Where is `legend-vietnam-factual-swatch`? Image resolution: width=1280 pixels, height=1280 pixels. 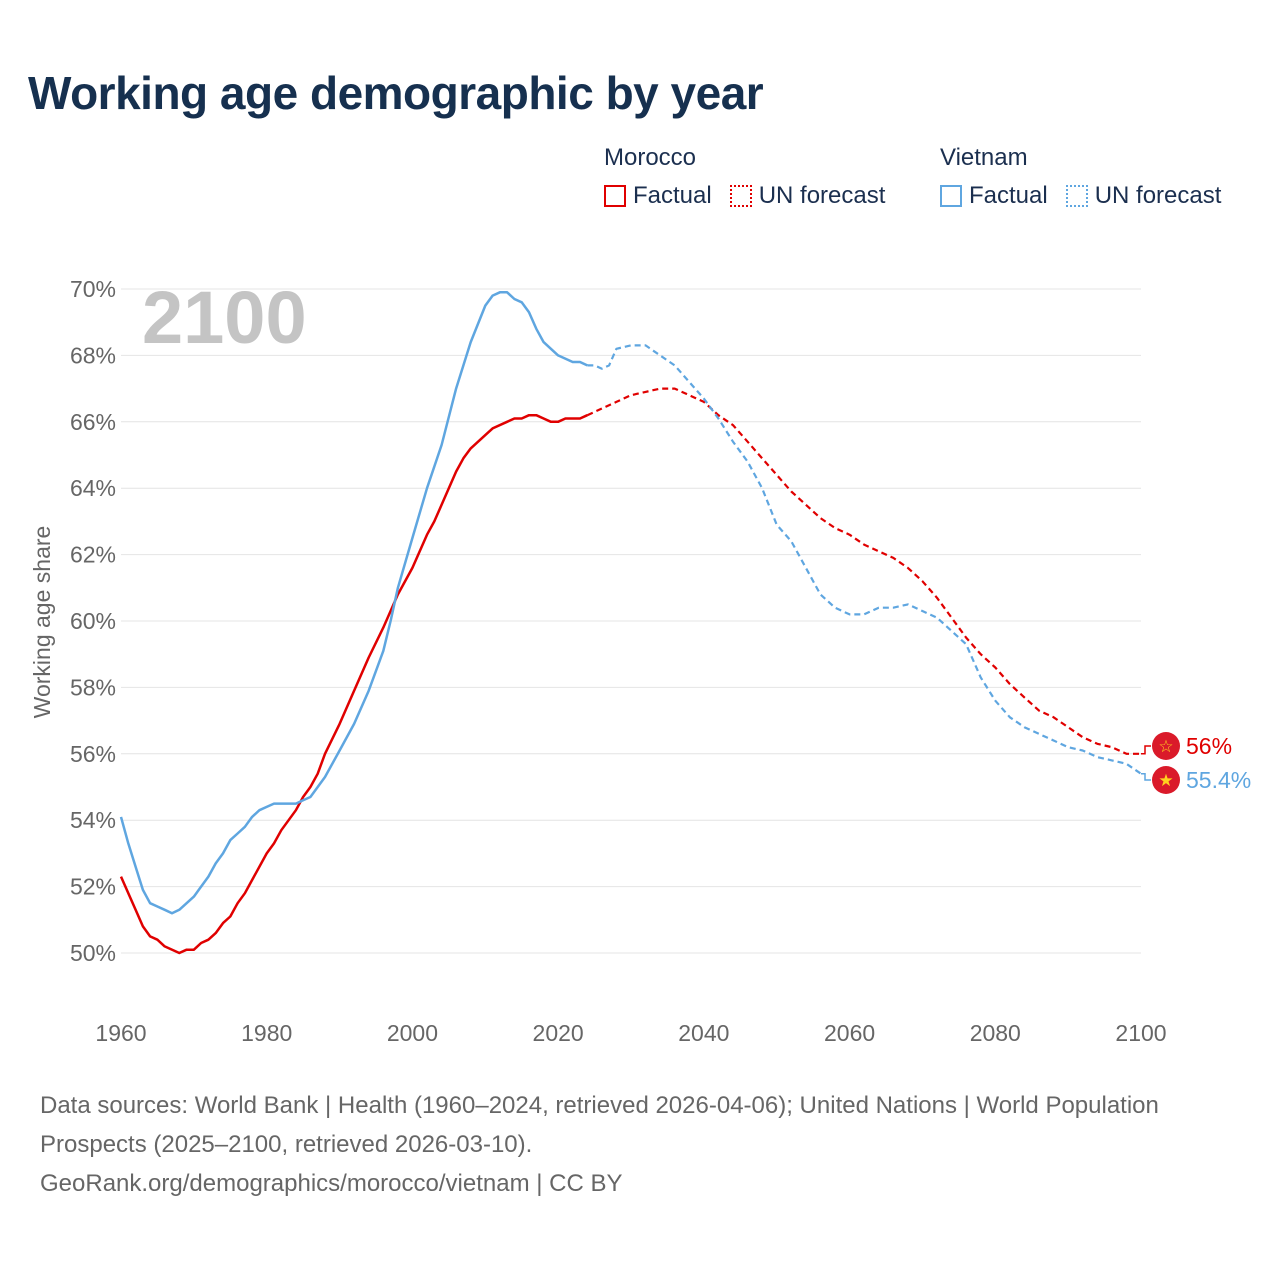
legend-vietnam-factual-swatch is located at coordinates (951, 196).